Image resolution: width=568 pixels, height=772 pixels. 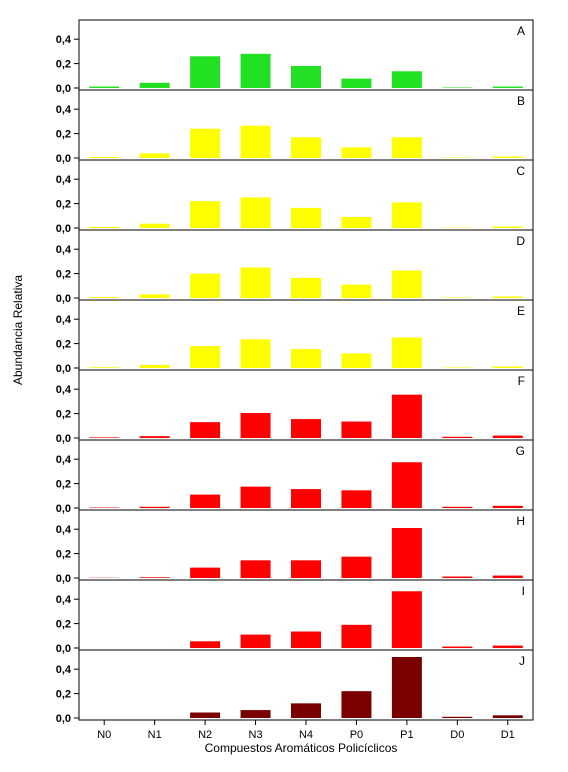 What do you see at coordinates (256, 142) in the screenshot?
I see `bar-B-N3` at bounding box center [256, 142].